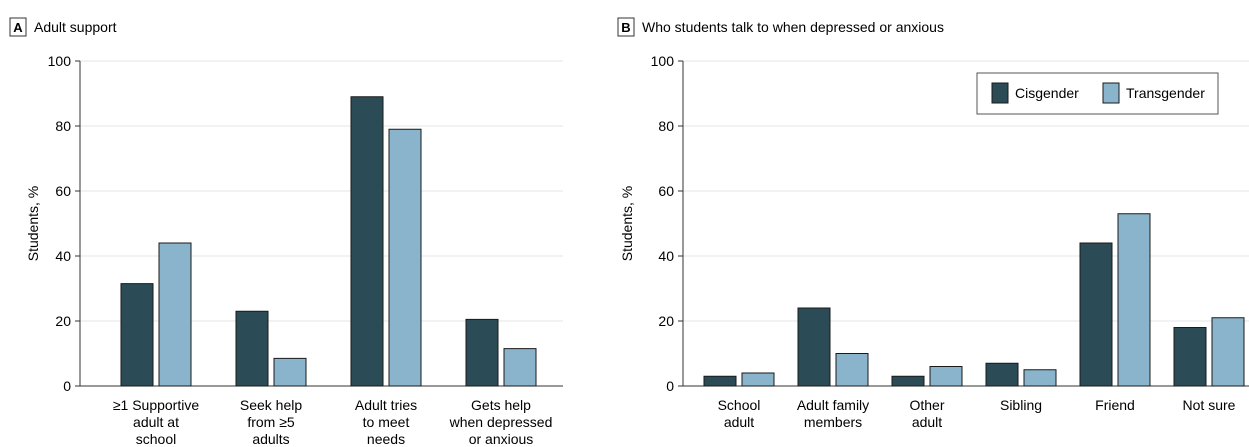  Describe the element at coordinates (833, 422) in the screenshot. I see `x-category-label: members` at that location.